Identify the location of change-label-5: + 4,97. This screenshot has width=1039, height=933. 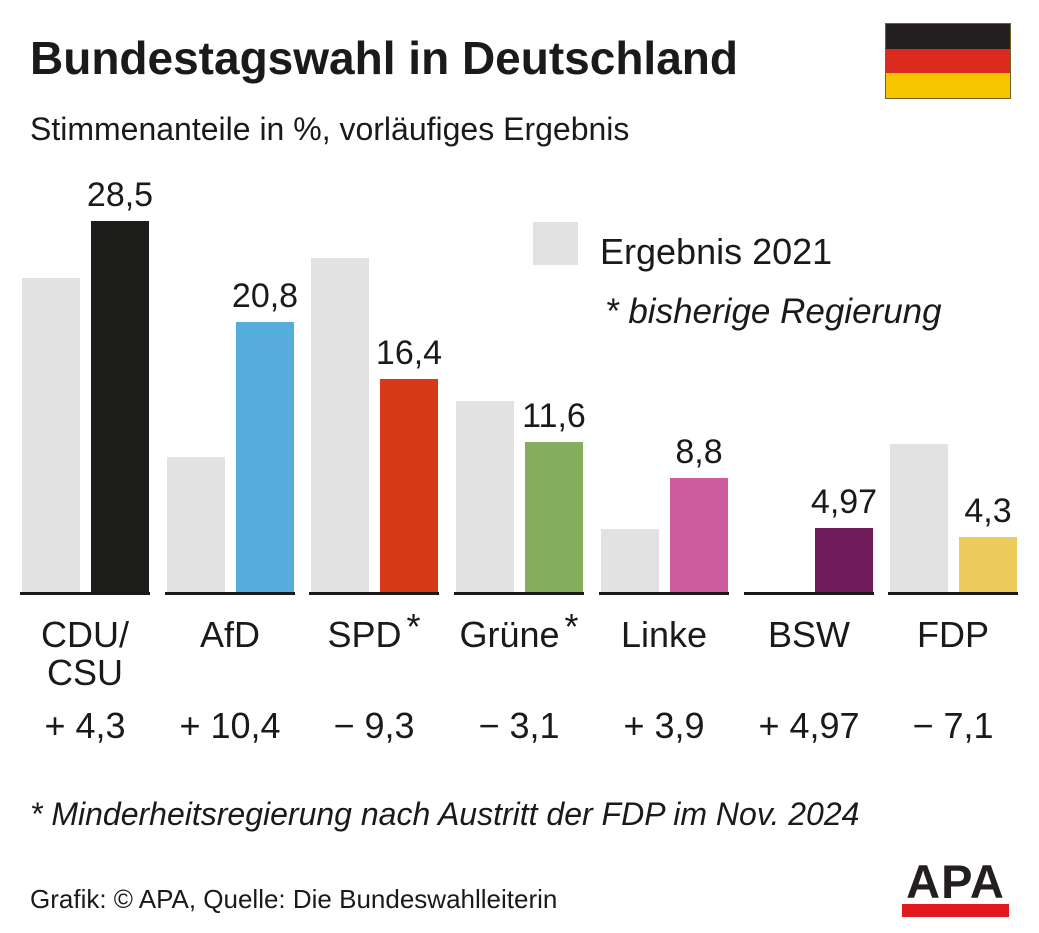
(809, 725).